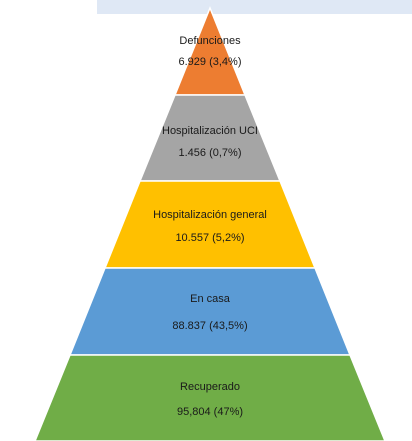 The height and width of the screenshot is (441, 412). Describe the element at coordinates (210, 215) in the screenshot. I see `level-name-hospitalizacion-general: Hospitalización general` at that location.